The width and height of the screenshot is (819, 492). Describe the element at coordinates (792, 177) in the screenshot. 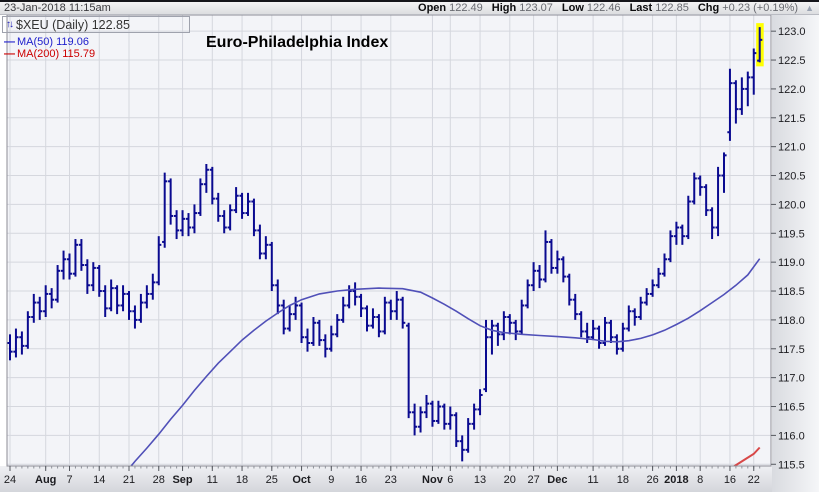

I see `y-tick-label: 120.5` at that location.